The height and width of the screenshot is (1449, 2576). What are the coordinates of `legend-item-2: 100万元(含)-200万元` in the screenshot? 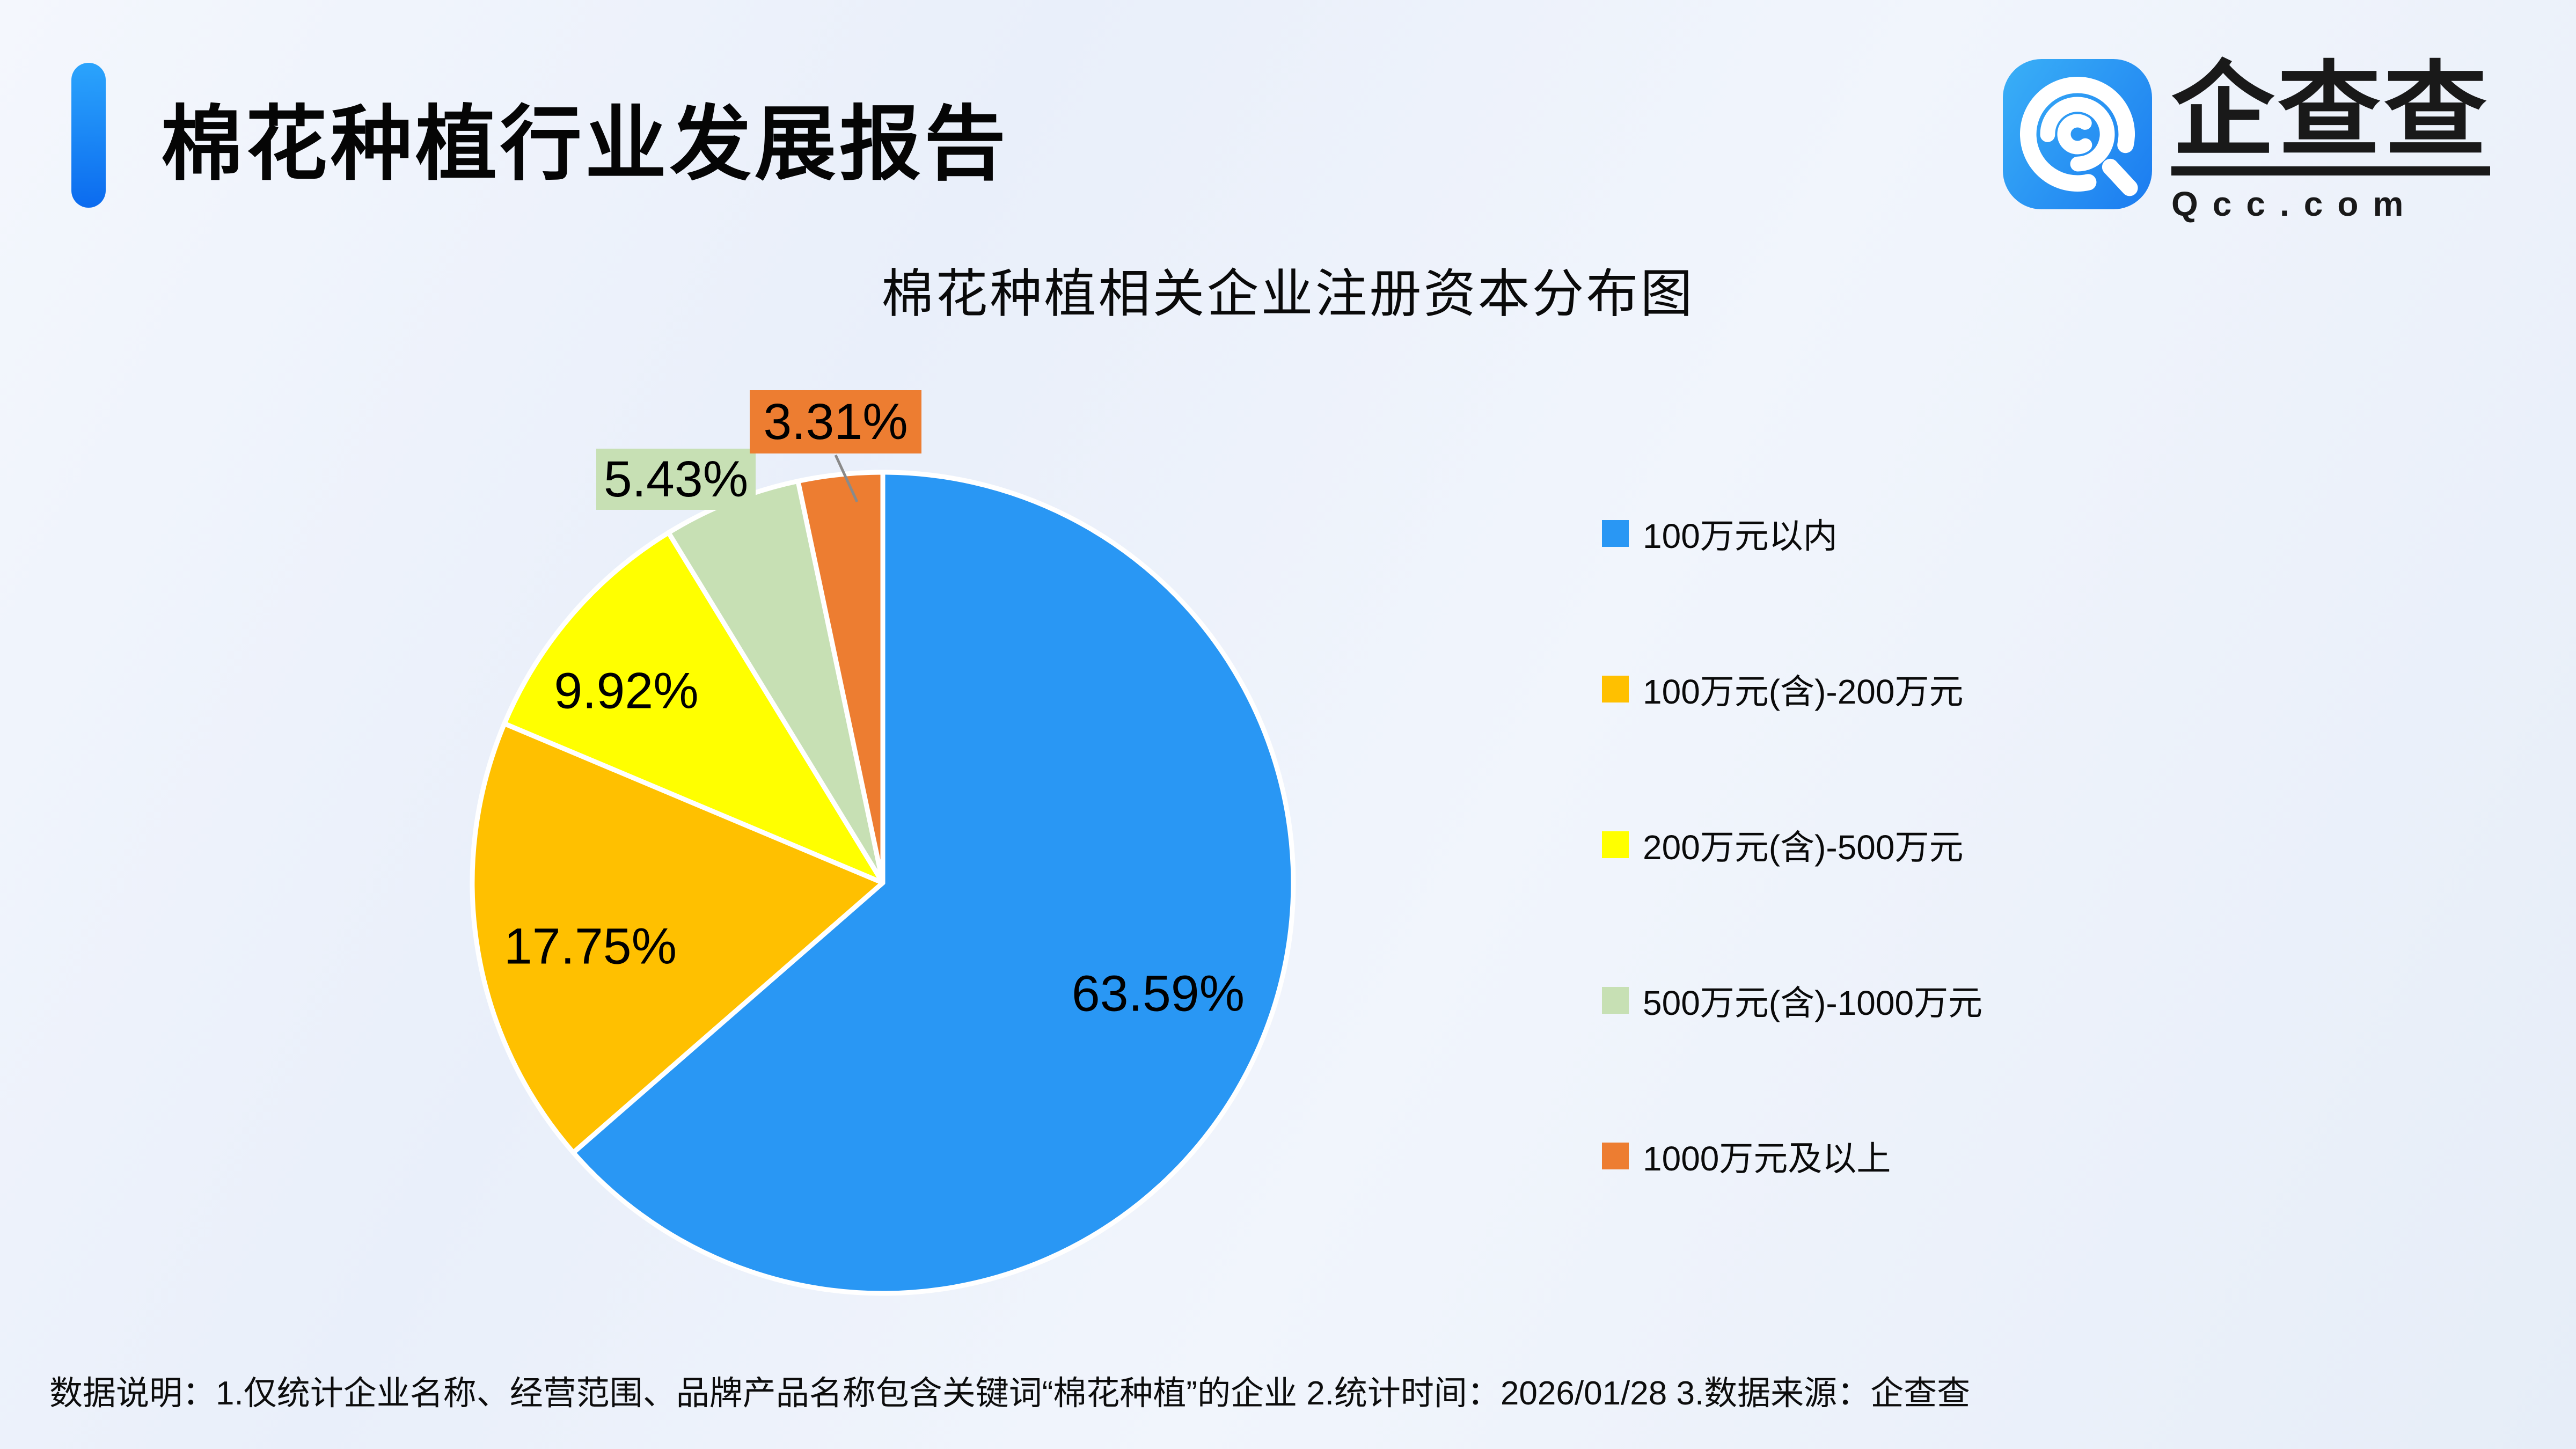 It's located at (1783, 689).